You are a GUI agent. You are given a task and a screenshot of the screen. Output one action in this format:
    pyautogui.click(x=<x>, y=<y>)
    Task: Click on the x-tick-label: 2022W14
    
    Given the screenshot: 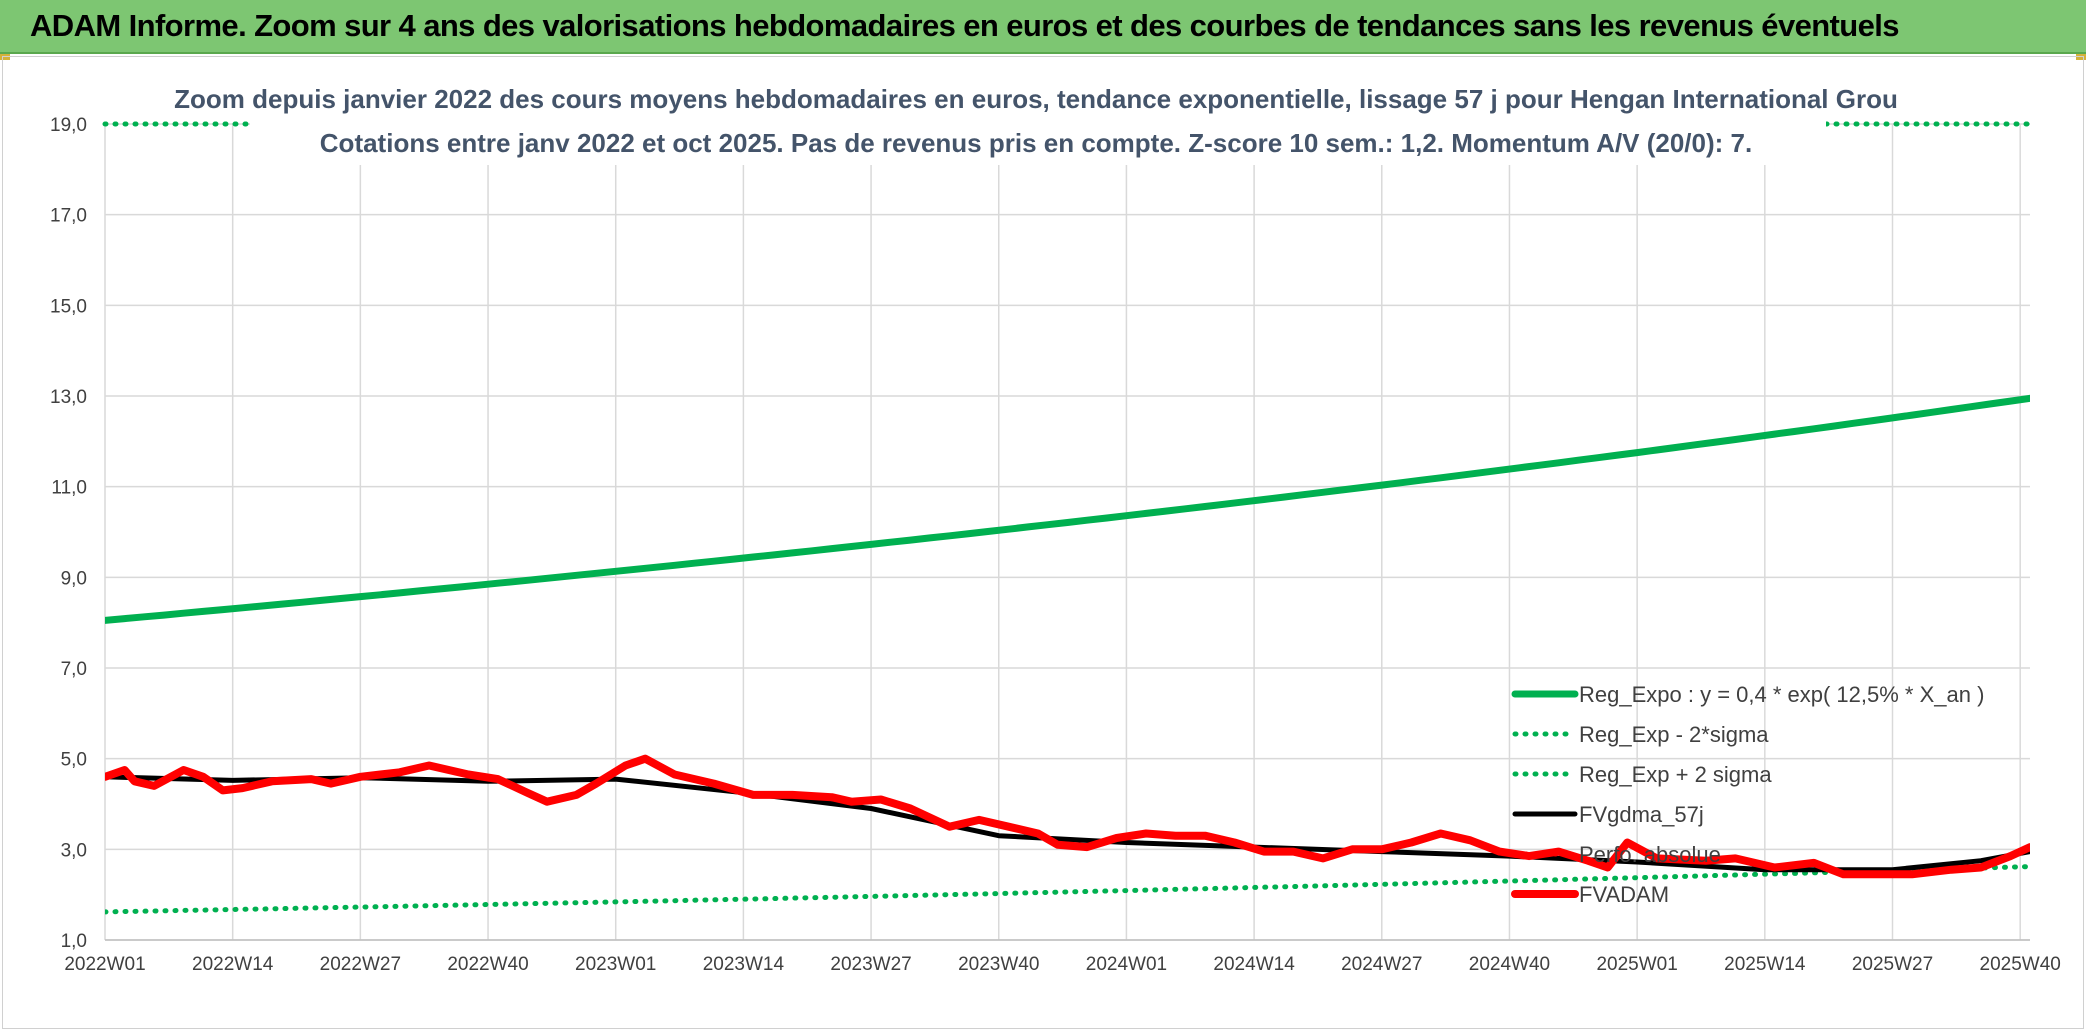 What is the action you would take?
    pyautogui.click(x=233, y=964)
    